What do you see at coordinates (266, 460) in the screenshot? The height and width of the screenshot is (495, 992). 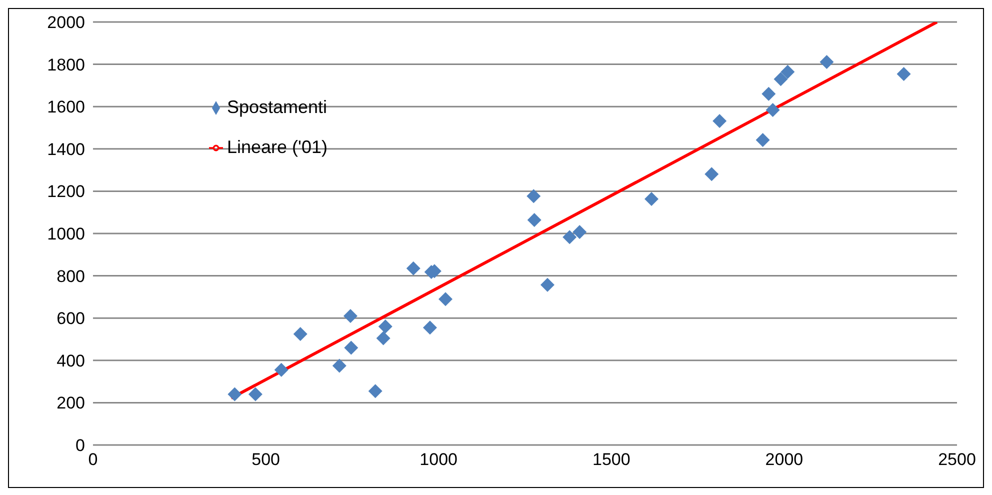 I see `x-tick-label: 500` at bounding box center [266, 460].